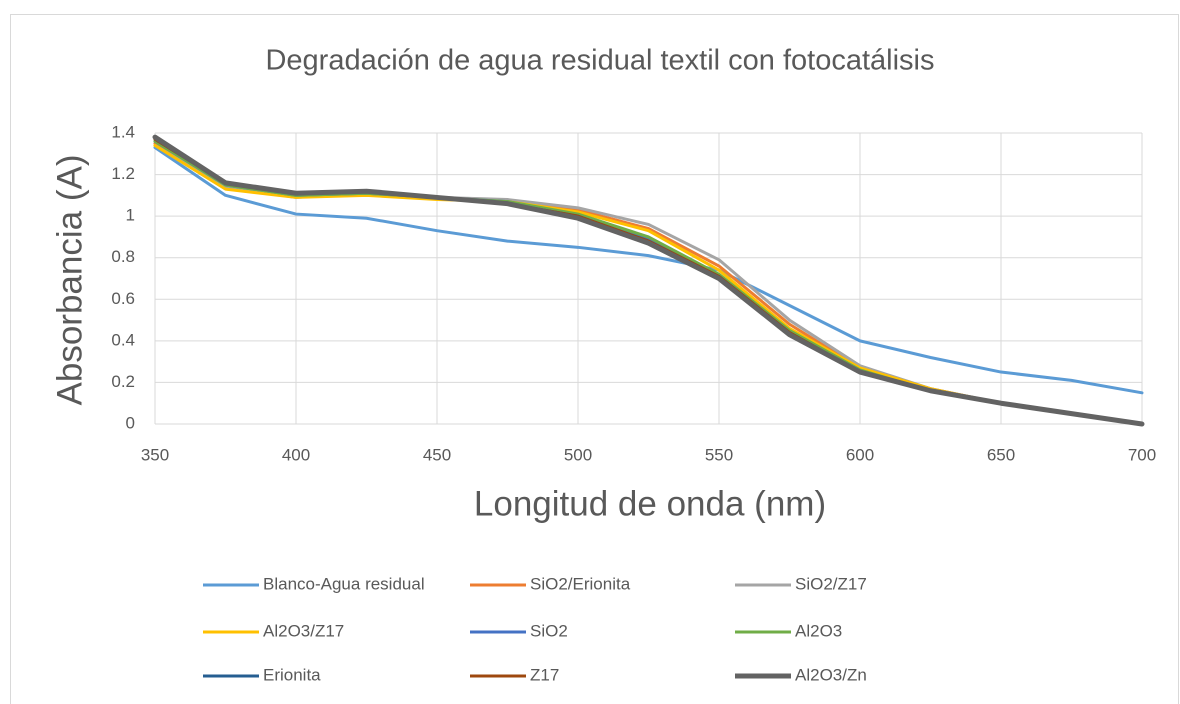 Image resolution: width=1180 pixels, height=704 pixels. What do you see at coordinates (303, 630) in the screenshot?
I see `legend-label: Al2O3/Z17` at bounding box center [303, 630].